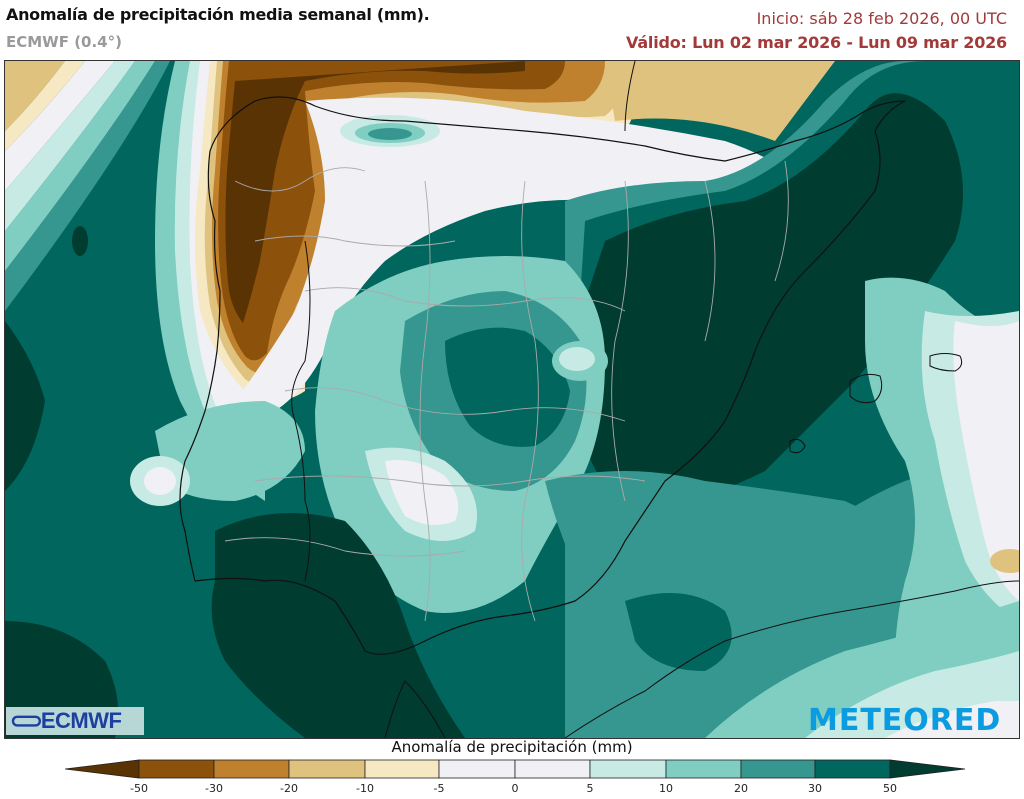 Image resolution: width=1024 pixels, height=799 pixels. Describe the element at coordinates (905, 720) in the screenshot. I see `meteored-logo: METEORED` at that location.